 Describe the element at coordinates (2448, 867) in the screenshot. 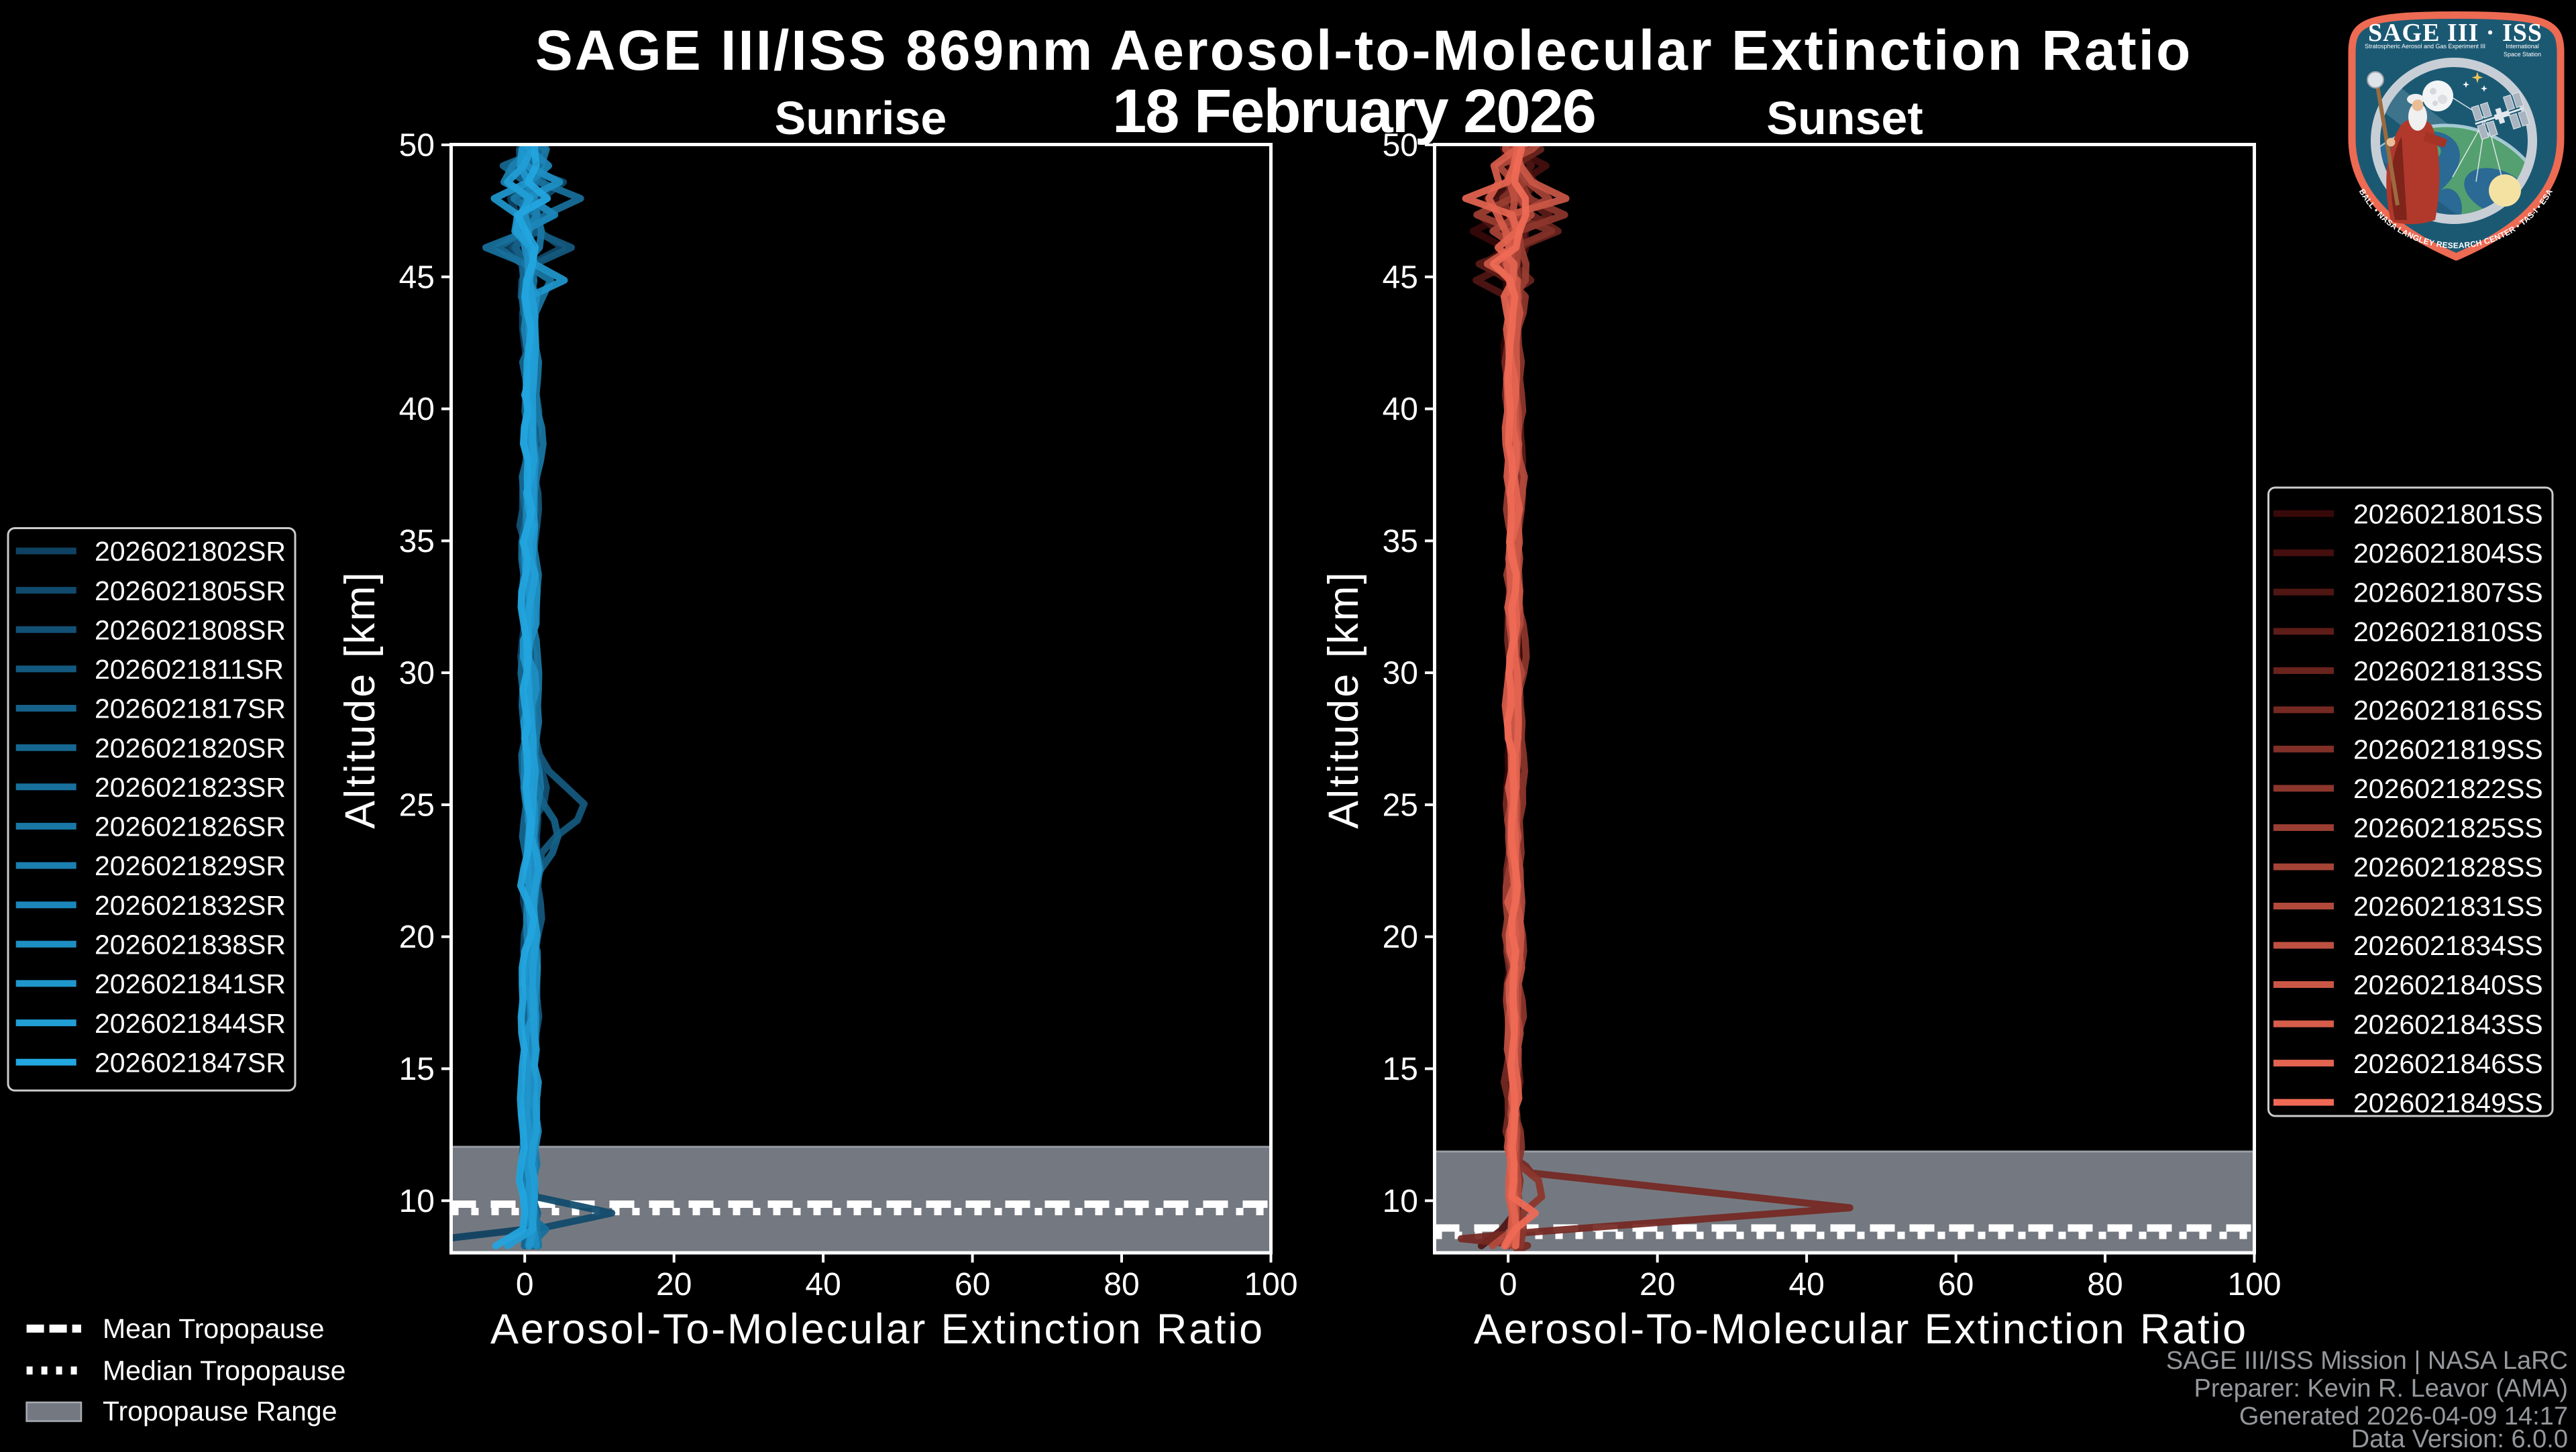

I see `svg-text: 2026021828SS` at that location.